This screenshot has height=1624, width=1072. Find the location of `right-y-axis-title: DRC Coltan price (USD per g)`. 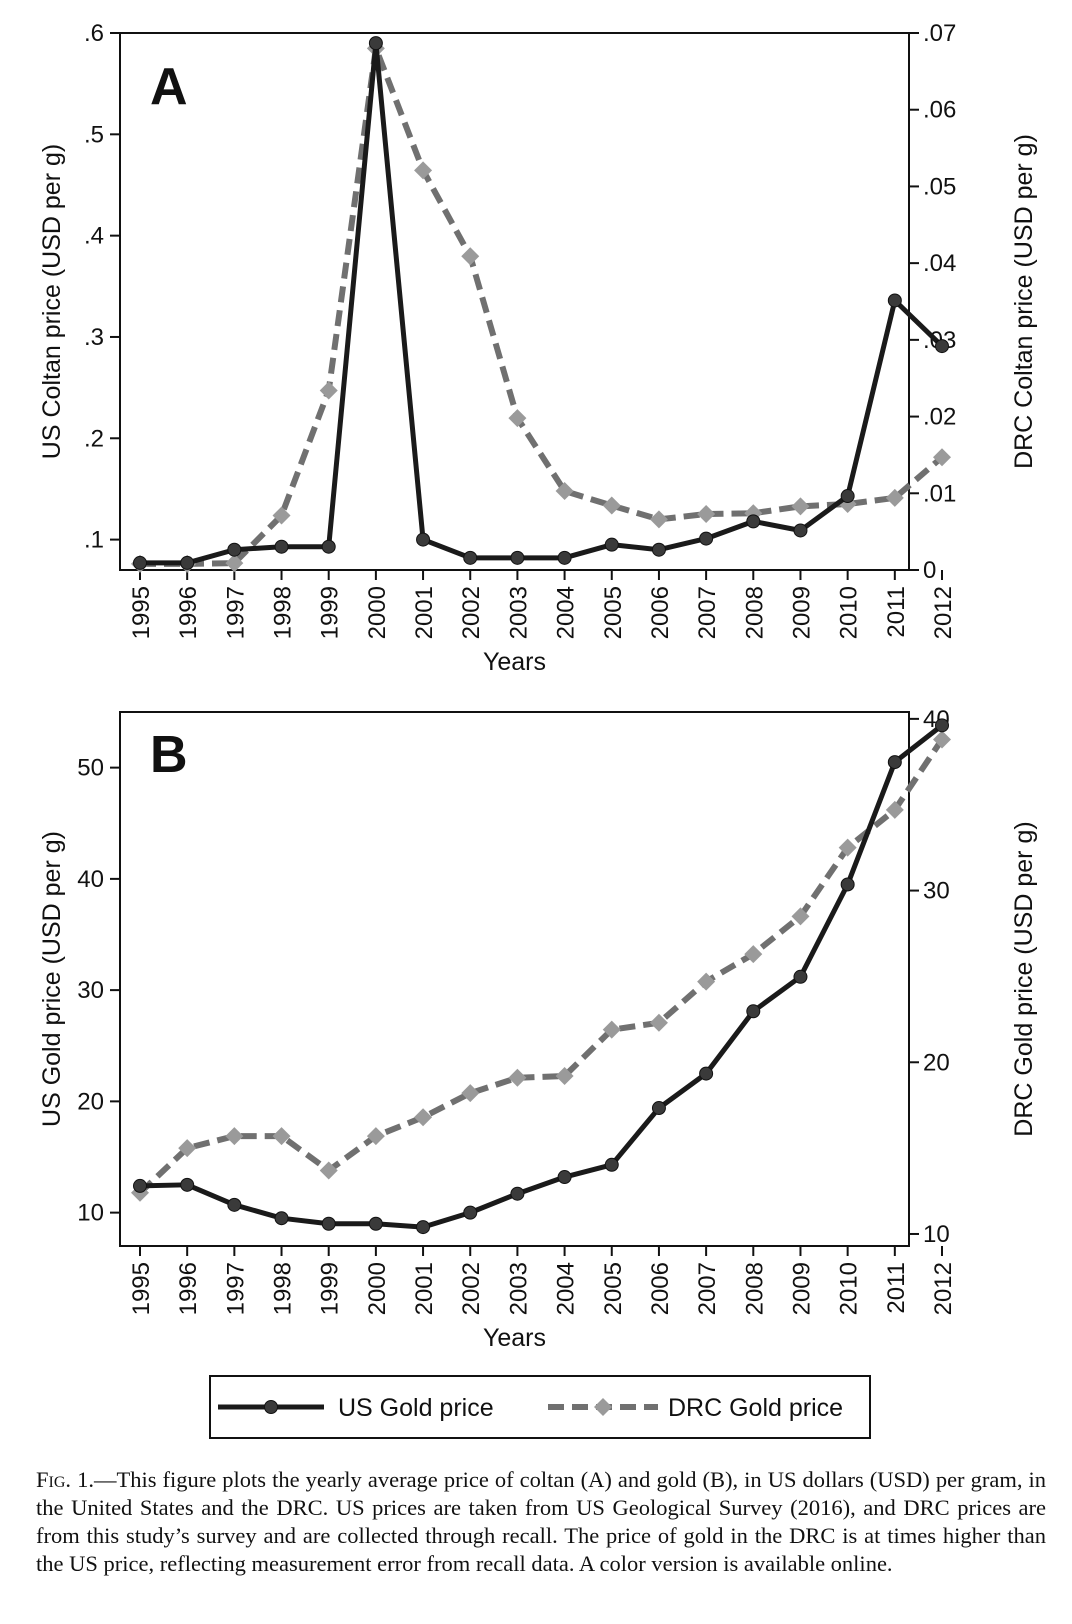

right-y-axis-title: DRC Coltan price (USD per g) is located at coordinates (1024, 301).